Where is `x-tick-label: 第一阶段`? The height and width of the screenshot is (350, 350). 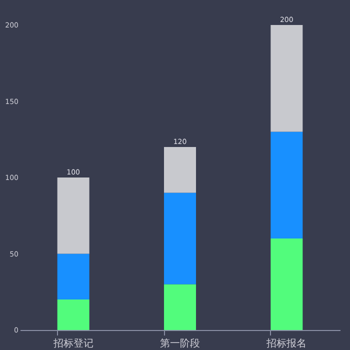
x-tick-label: 第一阶段 is located at coordinates (180, 344).